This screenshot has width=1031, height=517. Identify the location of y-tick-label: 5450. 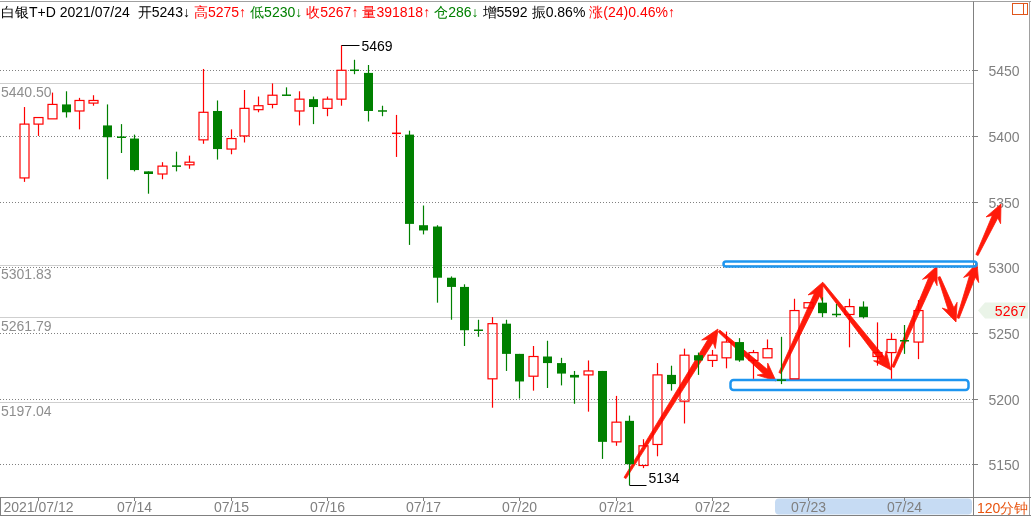
(1004, 70).